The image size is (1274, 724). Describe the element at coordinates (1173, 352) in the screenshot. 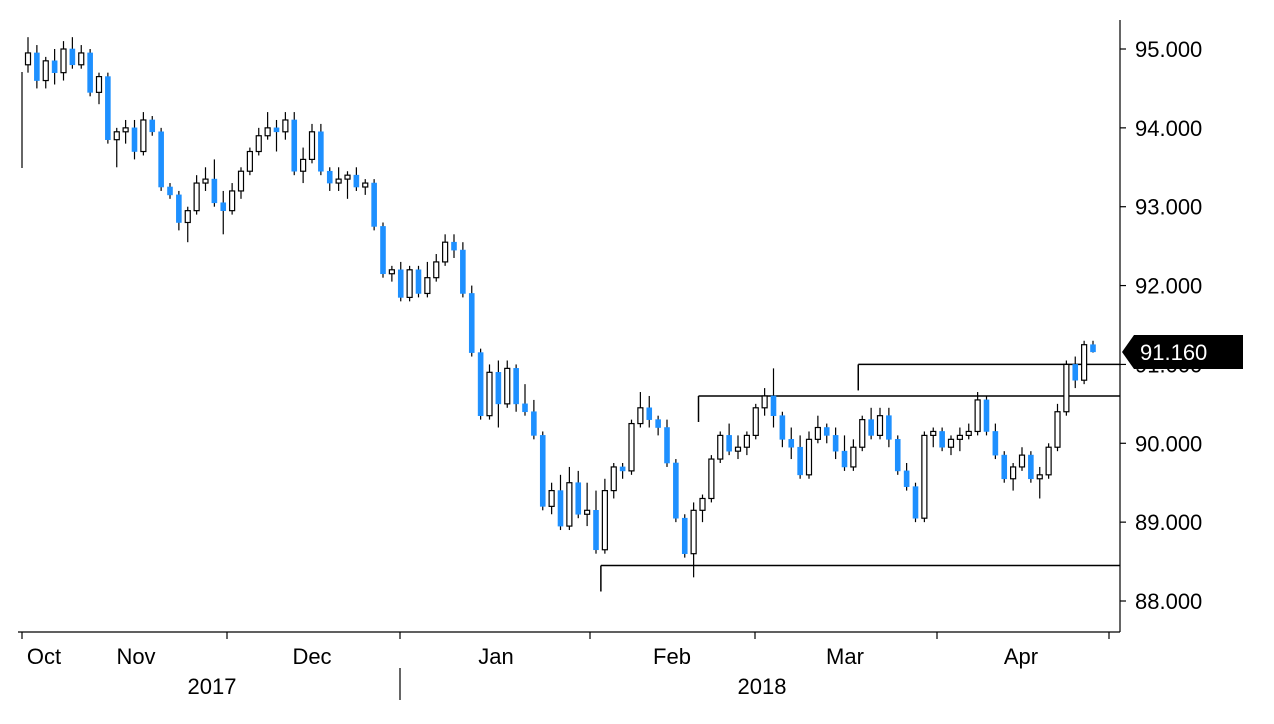

I see `last-price-label: 91.160` at that location.